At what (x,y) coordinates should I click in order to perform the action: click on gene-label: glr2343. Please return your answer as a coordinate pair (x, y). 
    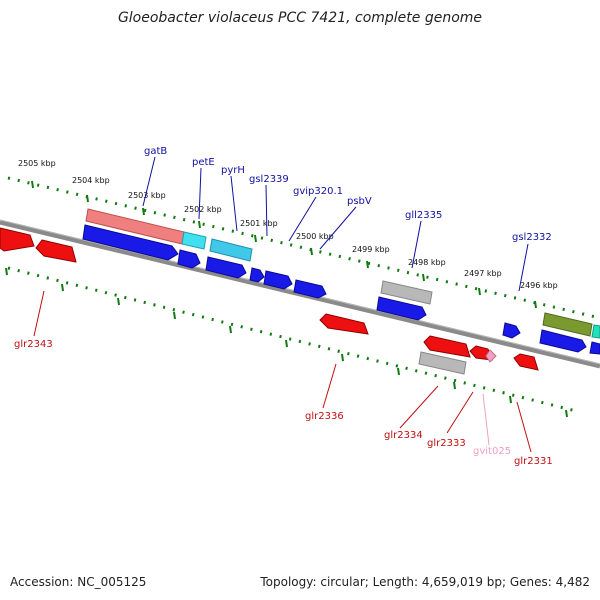
    Looking at the image, I should click on (33, 344).